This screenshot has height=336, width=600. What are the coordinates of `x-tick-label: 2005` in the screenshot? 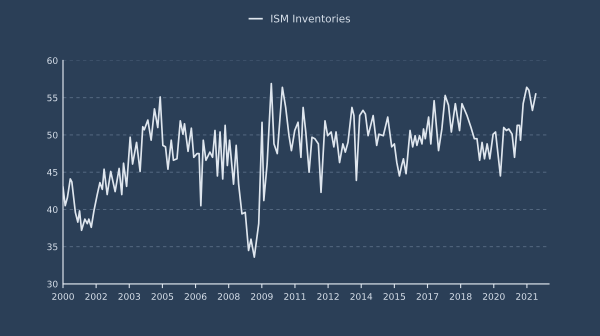 It's located at (163, 296).